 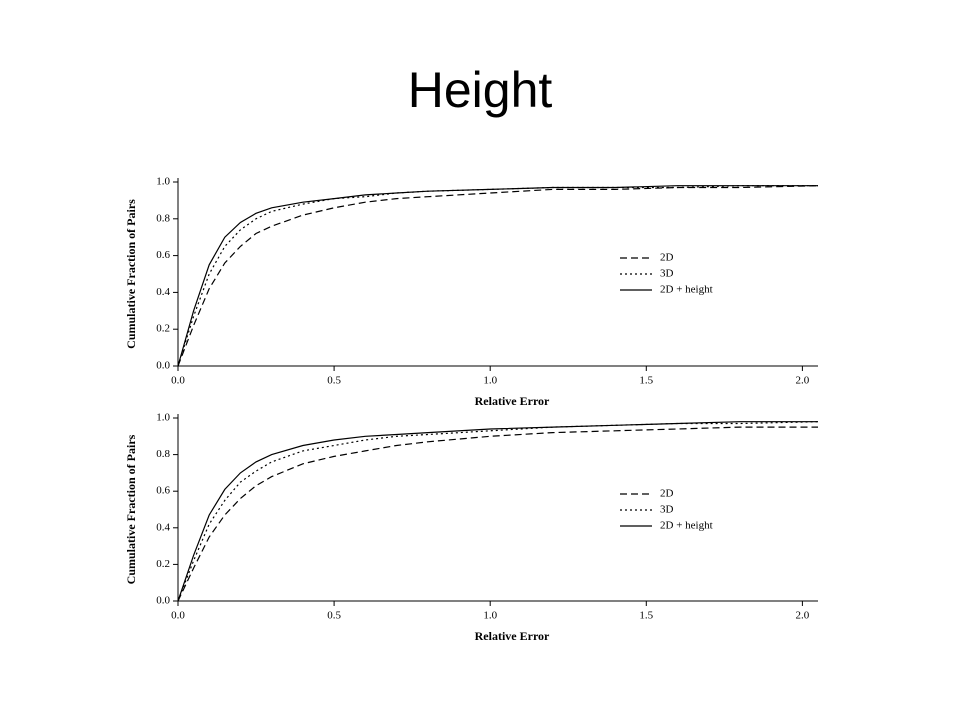 I want to click on slide-title: Height, so click(x=480, y=90).